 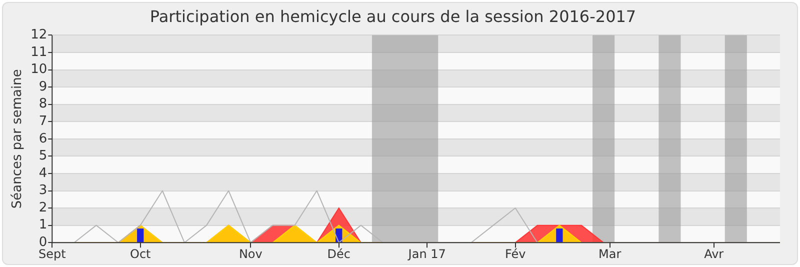 What do you see at coordinates (43, 190) in the screenshot?
I see `y-tick-label: 3` at bounding box center [43, 190].